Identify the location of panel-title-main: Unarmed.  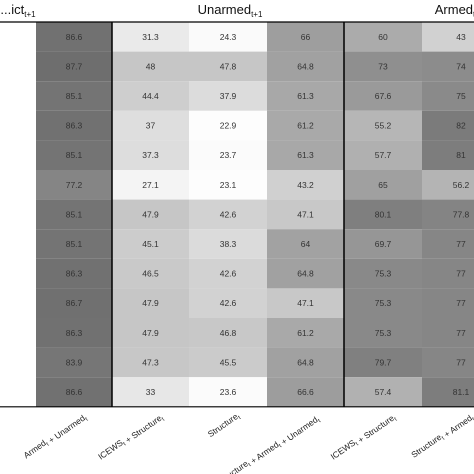
(224, 9).